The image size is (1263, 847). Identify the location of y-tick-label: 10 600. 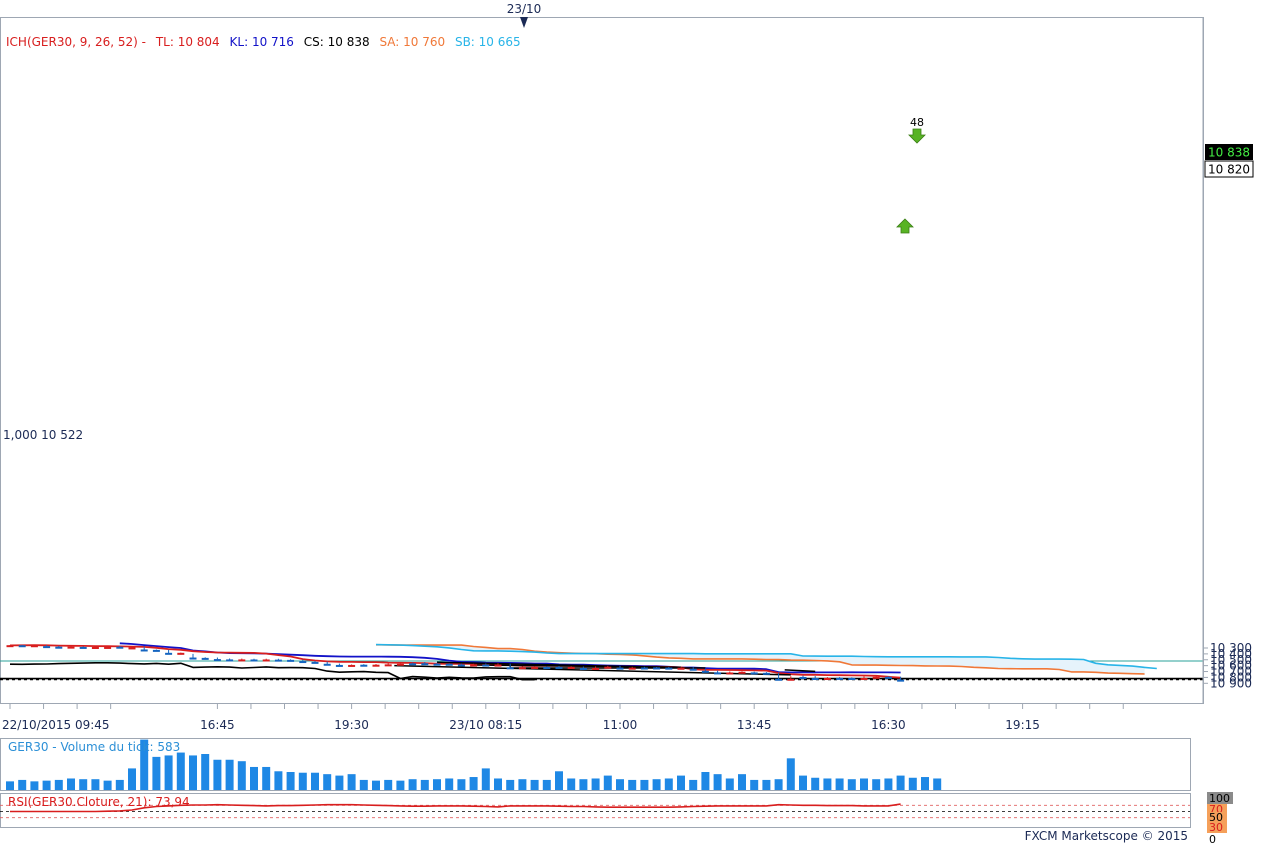
(1231, 666).